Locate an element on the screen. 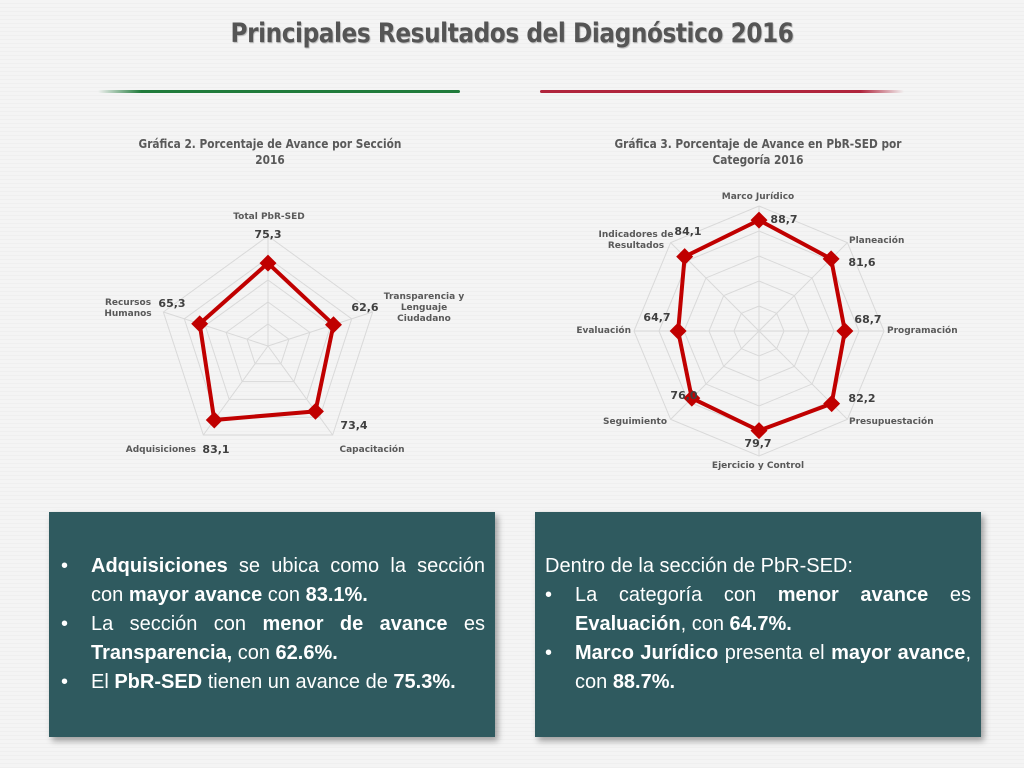  accent-rule-red is located at coordinates (722, 91).